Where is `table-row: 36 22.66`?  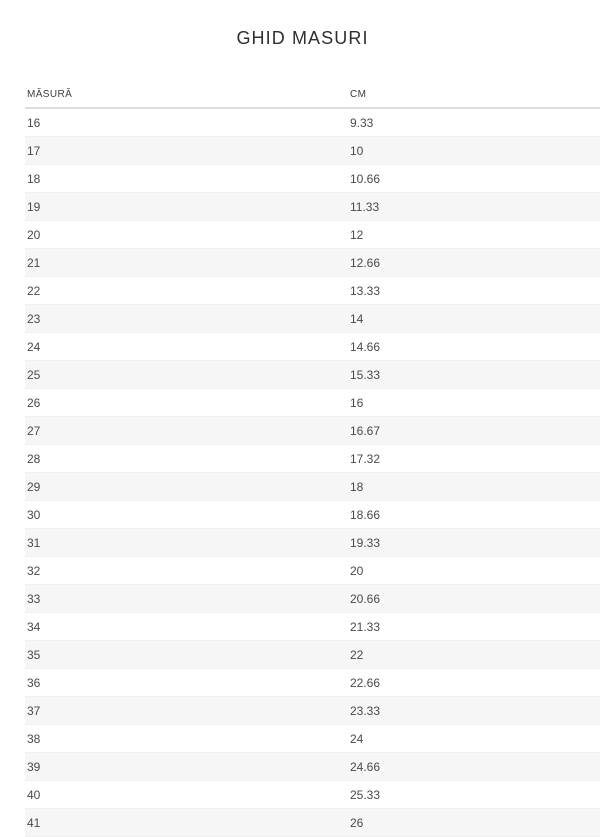 table-row: 36 22.66 is located at coordinates (312, 682).